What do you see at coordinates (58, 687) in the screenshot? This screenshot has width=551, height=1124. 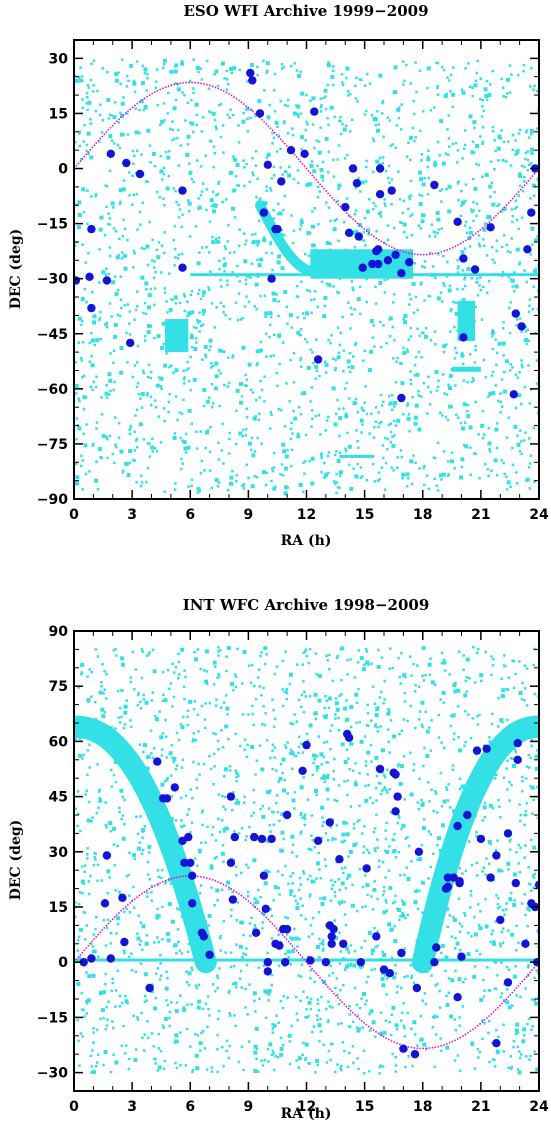 I see `y-tick-label: 75` at bounding box center [58, 687].